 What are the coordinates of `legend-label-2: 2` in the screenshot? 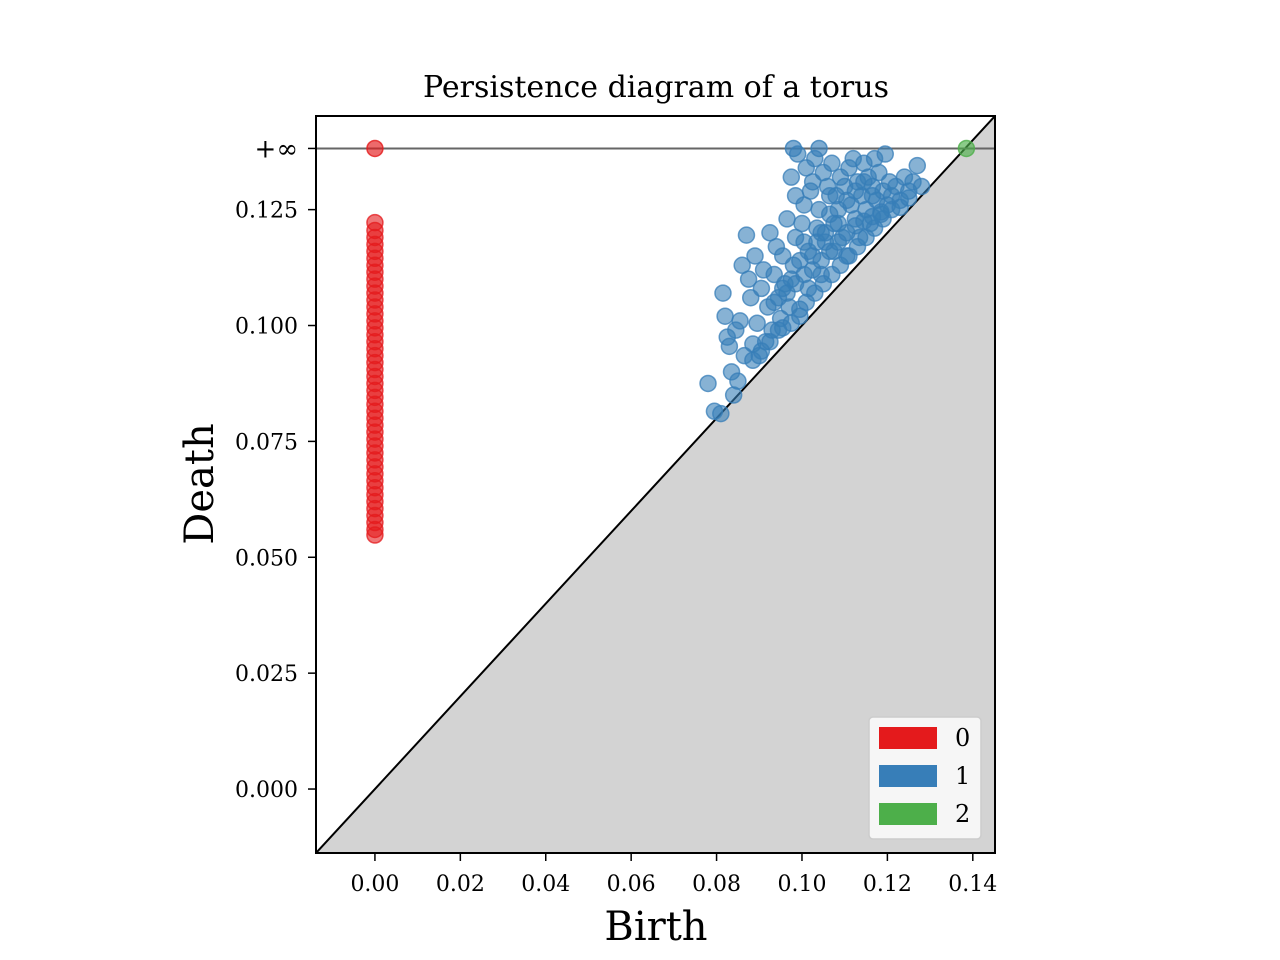 It's located at (962, 814).